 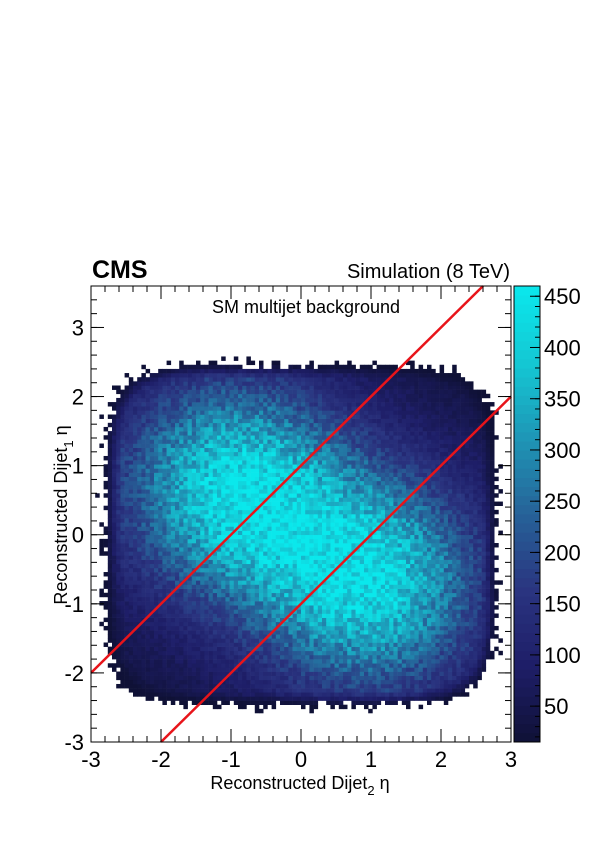 What do you see at coordinates (306, 307) in the screenshot?
I see `annotation: SM multijet background` at bounding box center [306, 307].